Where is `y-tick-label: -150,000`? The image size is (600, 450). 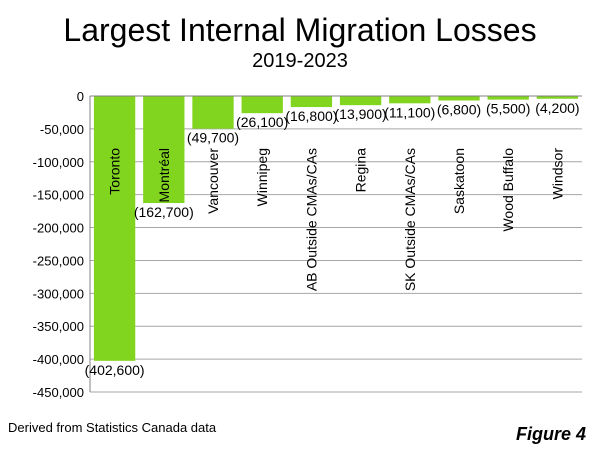
y-tick-label: -150,000 is located at coordinates (58, 195).